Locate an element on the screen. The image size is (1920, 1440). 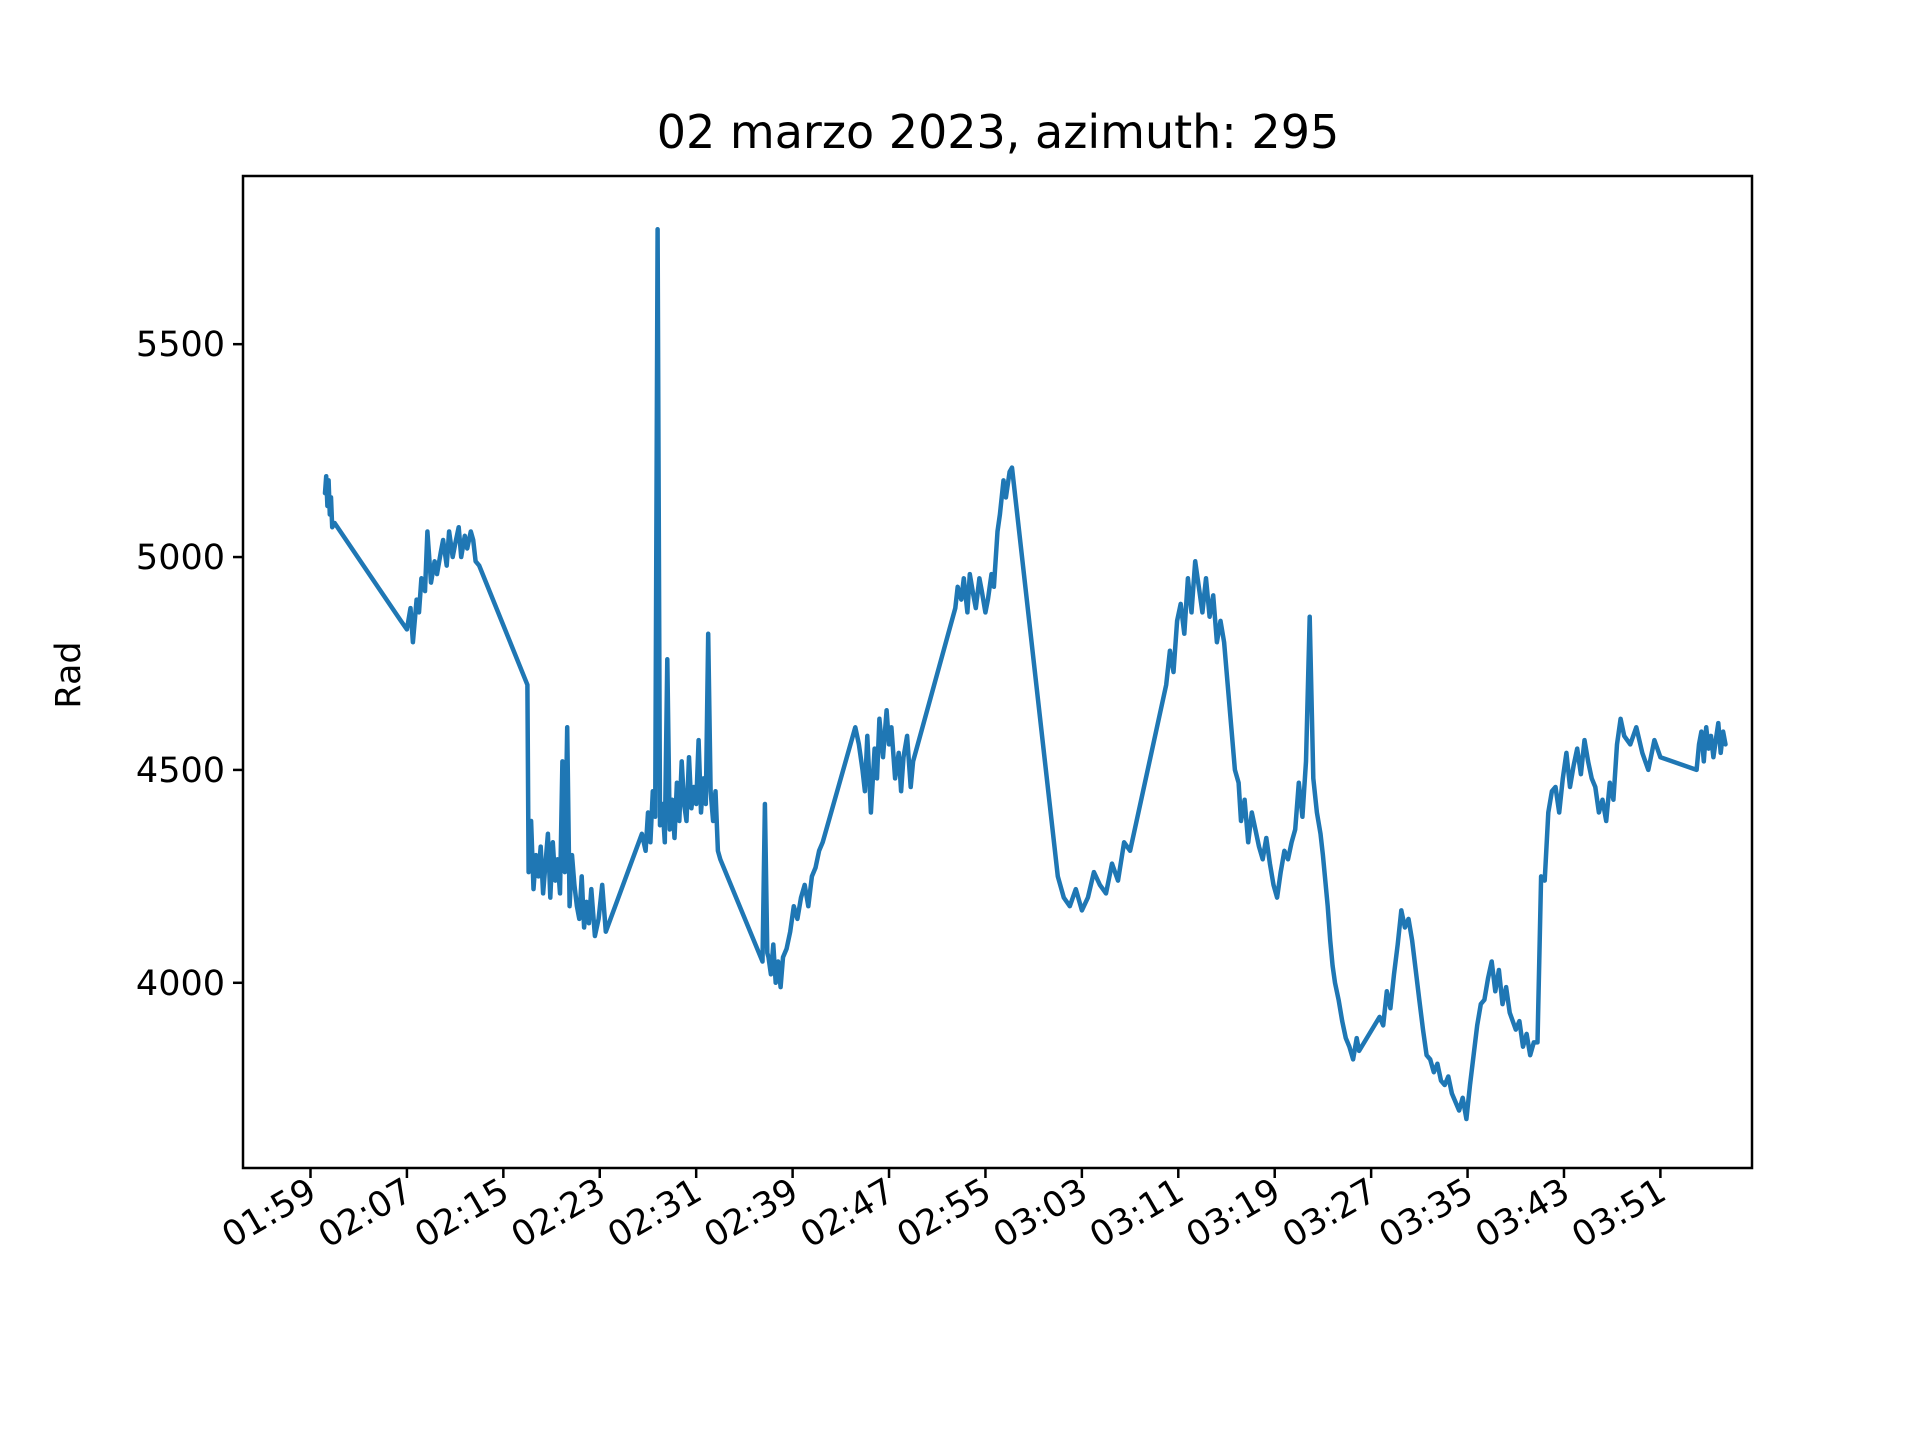
y-tick-label: 4000 is located at coordinates (180, 984).